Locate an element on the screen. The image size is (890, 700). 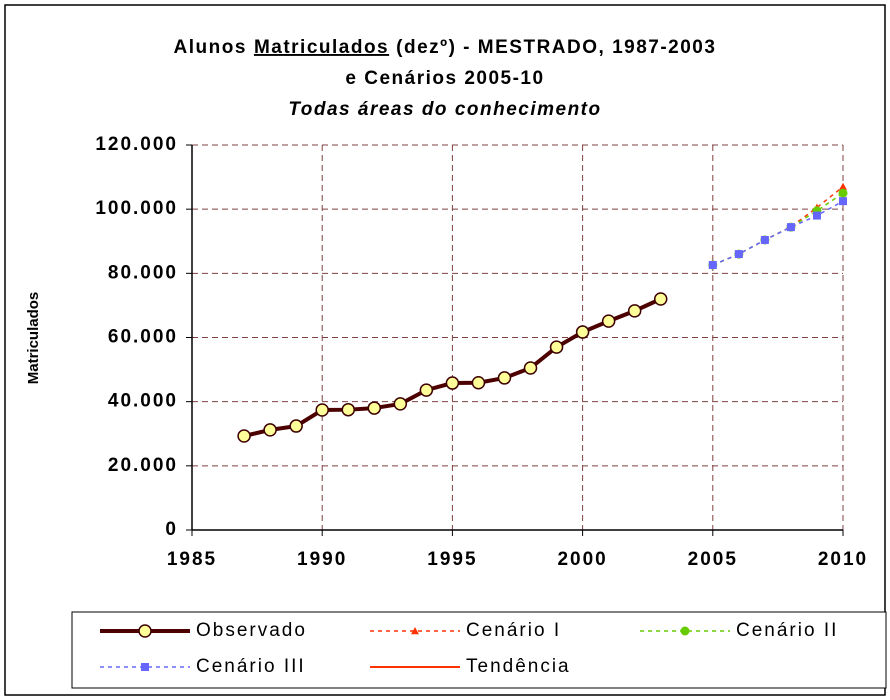
y-tick-label: 60.000 is located at coordinates (143, 337).